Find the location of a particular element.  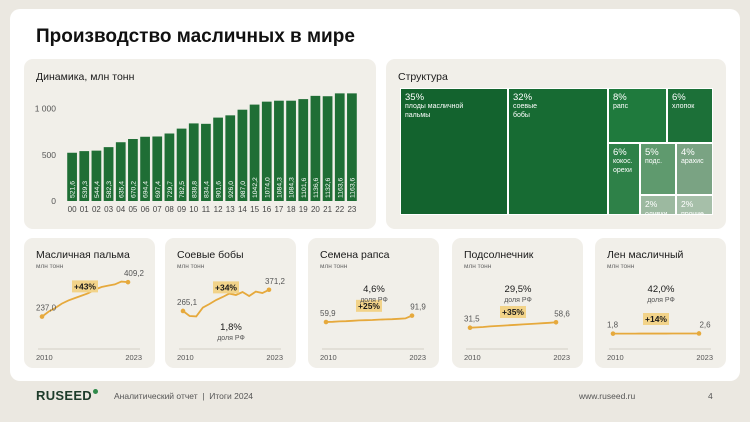

growth-badge-text: +14% is located at coordinates (656, 319).